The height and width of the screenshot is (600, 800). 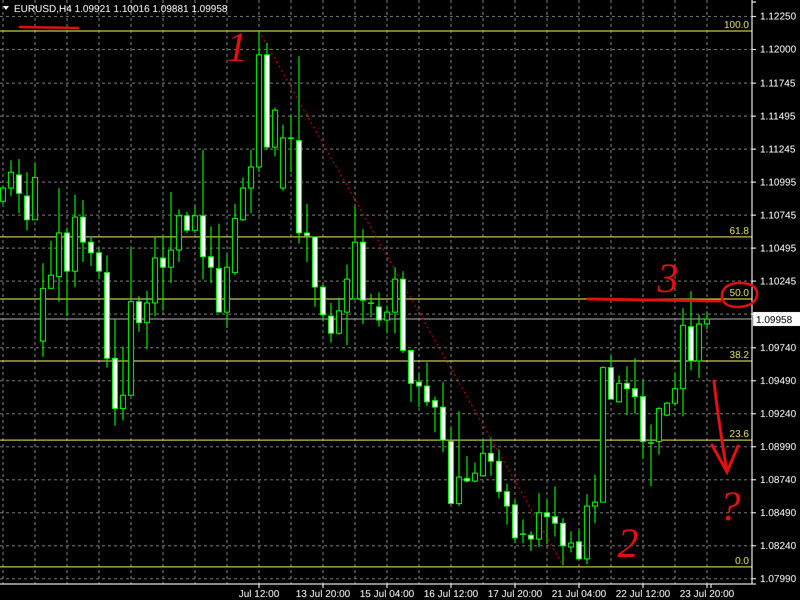 I want to click on y-tick-label: 1.10245, so click(x=778, y=282).